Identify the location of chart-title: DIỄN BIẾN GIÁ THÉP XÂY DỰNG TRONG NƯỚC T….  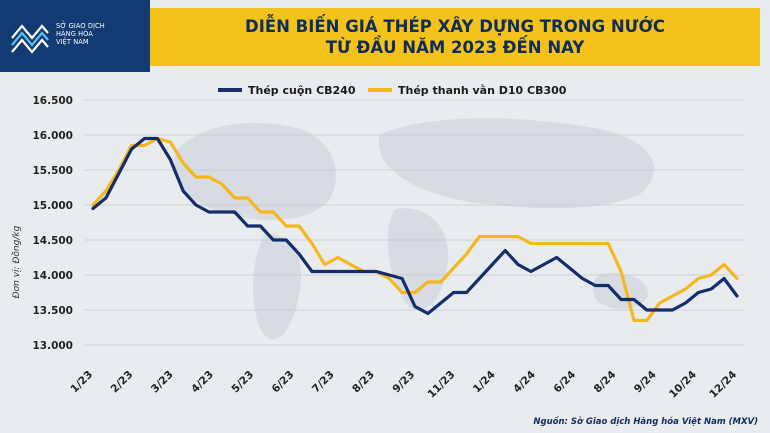
(455, 37).